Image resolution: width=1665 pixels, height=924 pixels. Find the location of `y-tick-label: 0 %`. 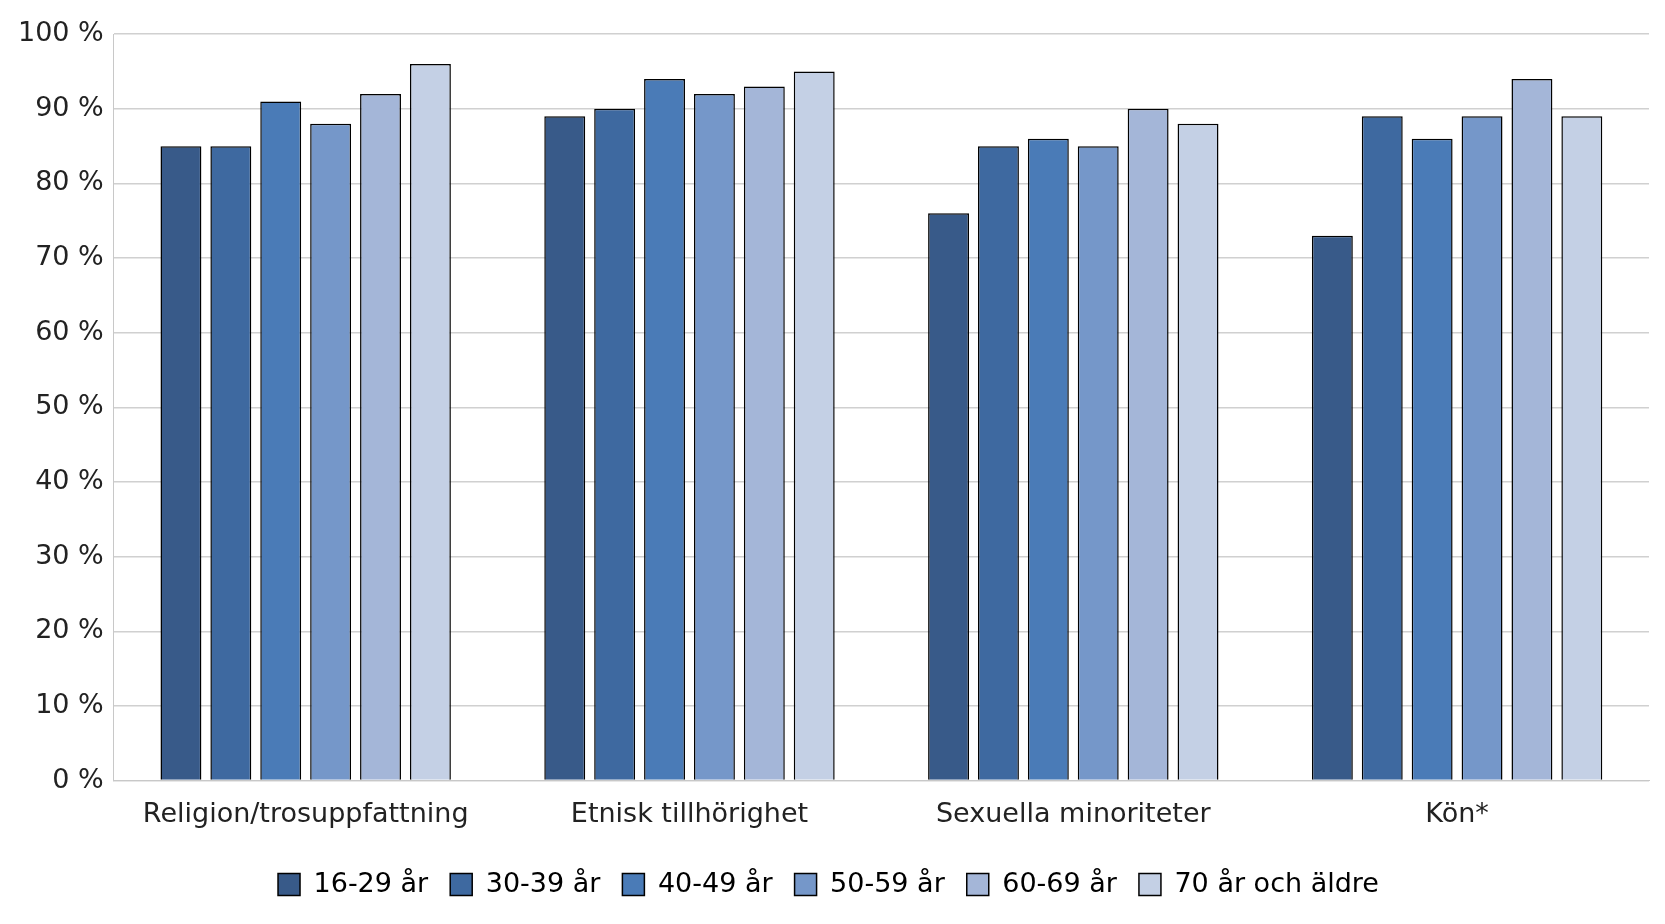

y-tick-label: 0 % is located at coordinates (78, 778).